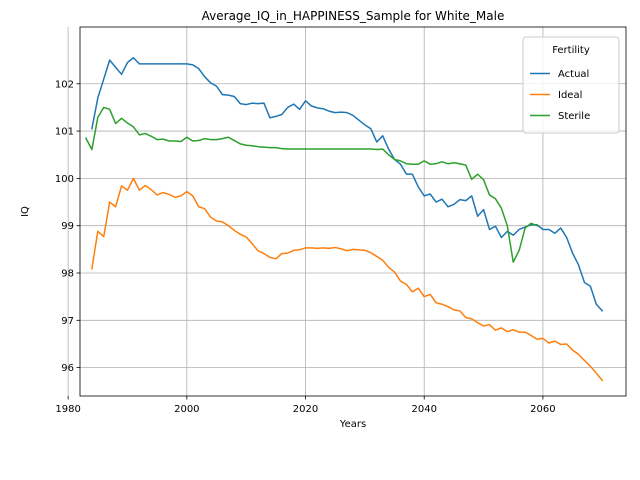 The width and height of the screenshot is (640, 480). What do you see at coordinates (67, 368) in the screenshot?
I see `y-tick-label: 96` at bounding box center [67, 368].